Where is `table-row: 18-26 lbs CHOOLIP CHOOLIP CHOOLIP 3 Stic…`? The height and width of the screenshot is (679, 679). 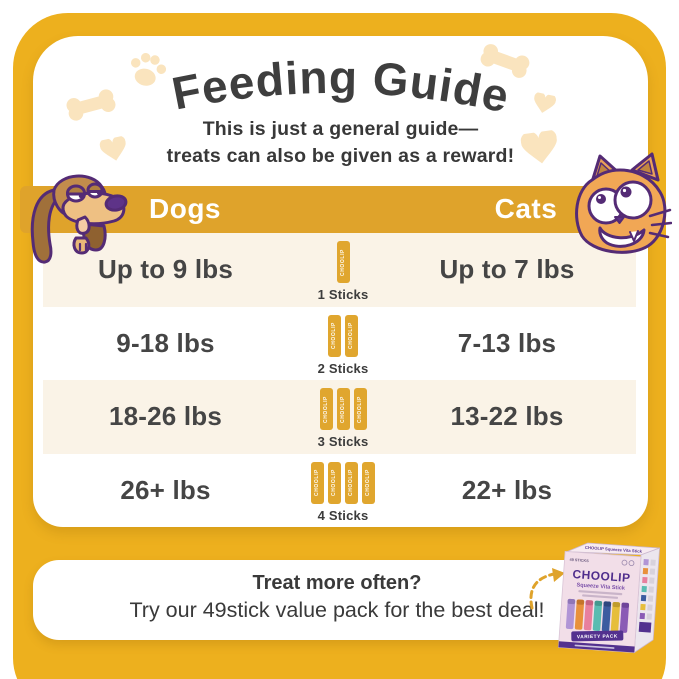
table-row: 18-26 lbs CHOOLIP CHOOLIP CHOOLIP 3 Stic… is located at coordinates (339, 417).